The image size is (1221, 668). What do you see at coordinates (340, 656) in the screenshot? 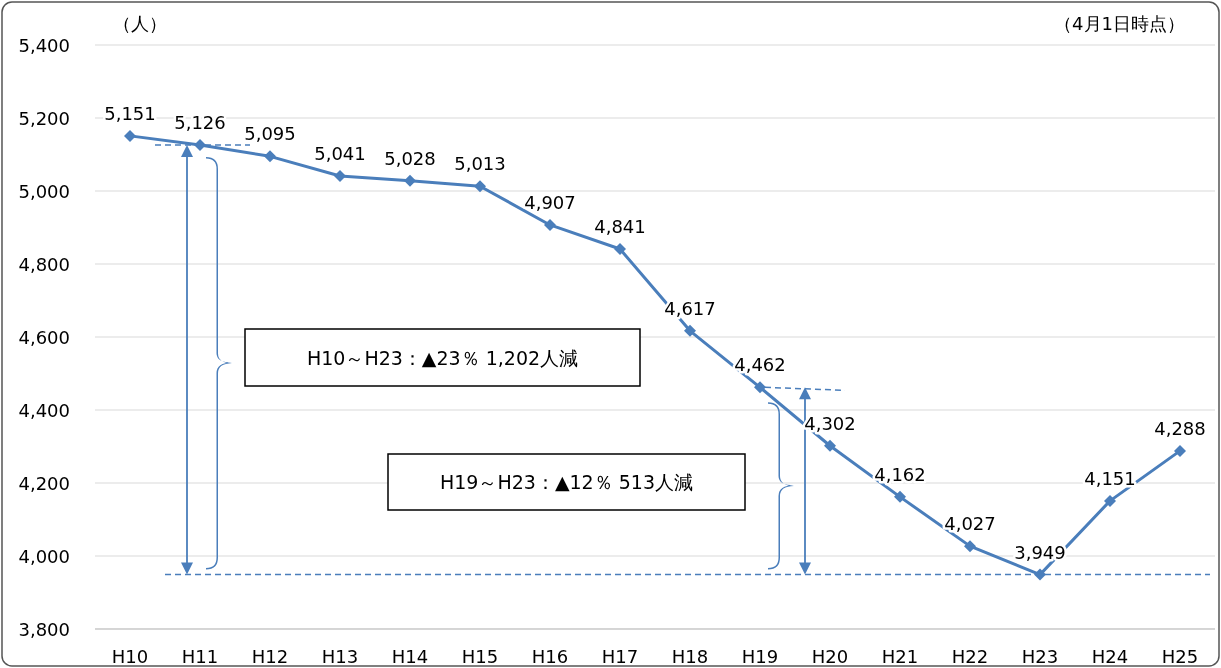
I see `x-tick-label: H13` at bounding box center [340, 656].